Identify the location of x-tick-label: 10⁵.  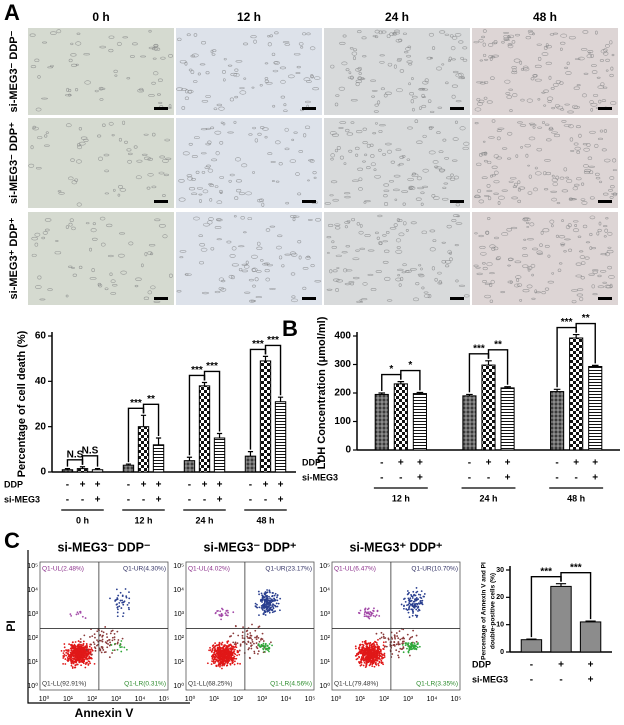
(164, 699).